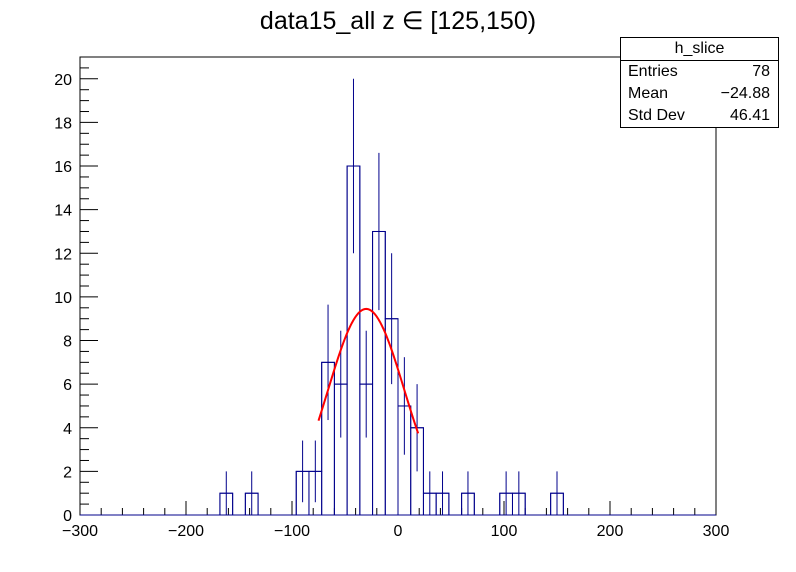 The image size is (796, 572). I want to click on y-tick-label: 4, so click(67, 429).